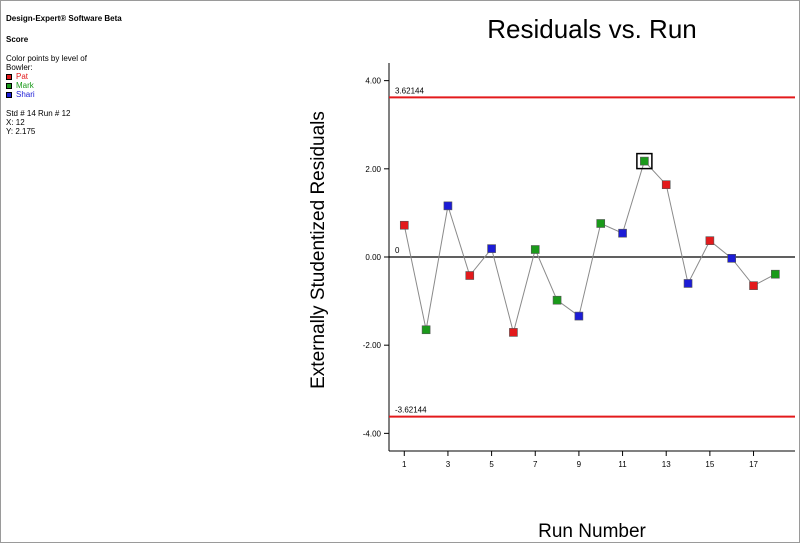  Describe the element at coordinates (318, 250) in the screenshot. I see `y-axis-label: Externally Studentized Residuals` at that location.